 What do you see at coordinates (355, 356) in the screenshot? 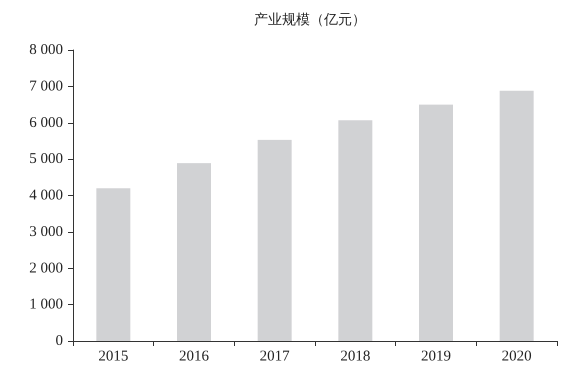
I see `x-tick-label: 2018` at bounding box center [355, 356].